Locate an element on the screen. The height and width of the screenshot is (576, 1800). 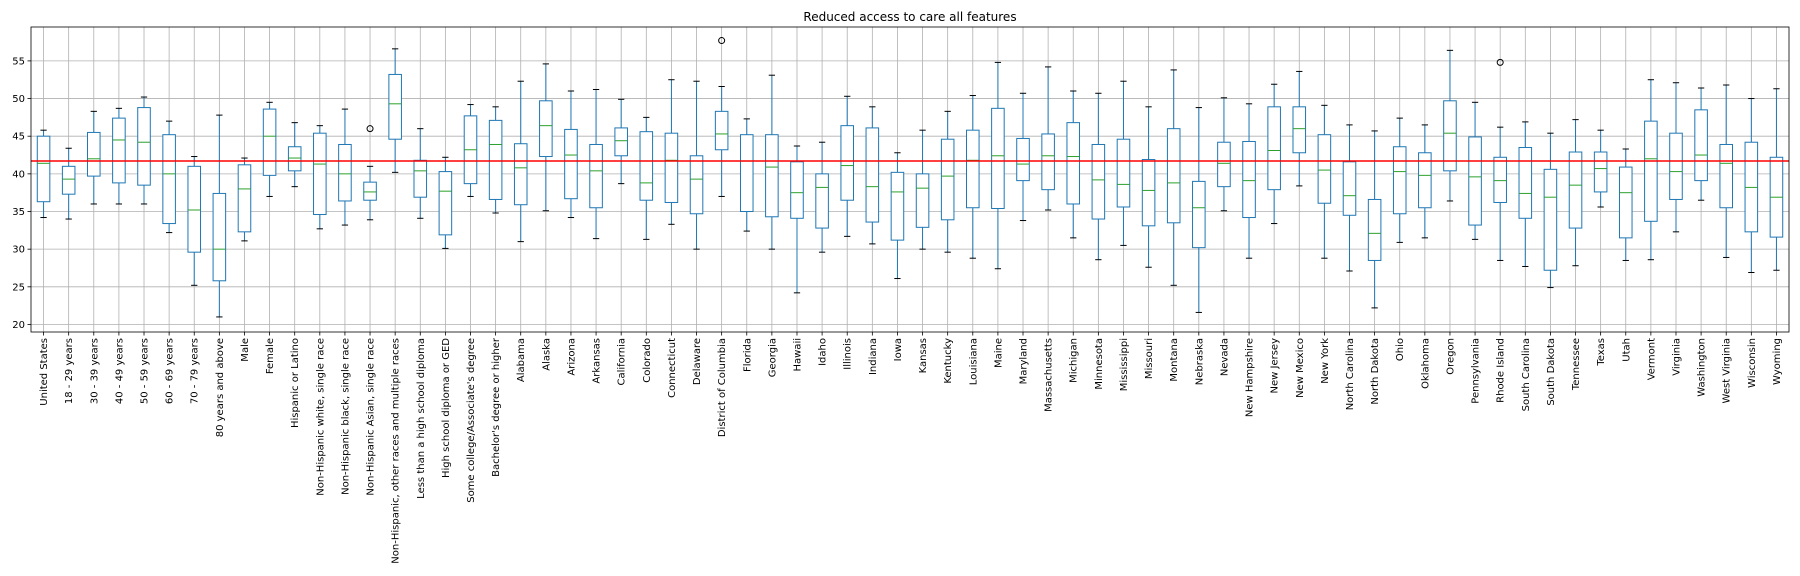
x-tick-label: Male is located at coordinates (245, 350).